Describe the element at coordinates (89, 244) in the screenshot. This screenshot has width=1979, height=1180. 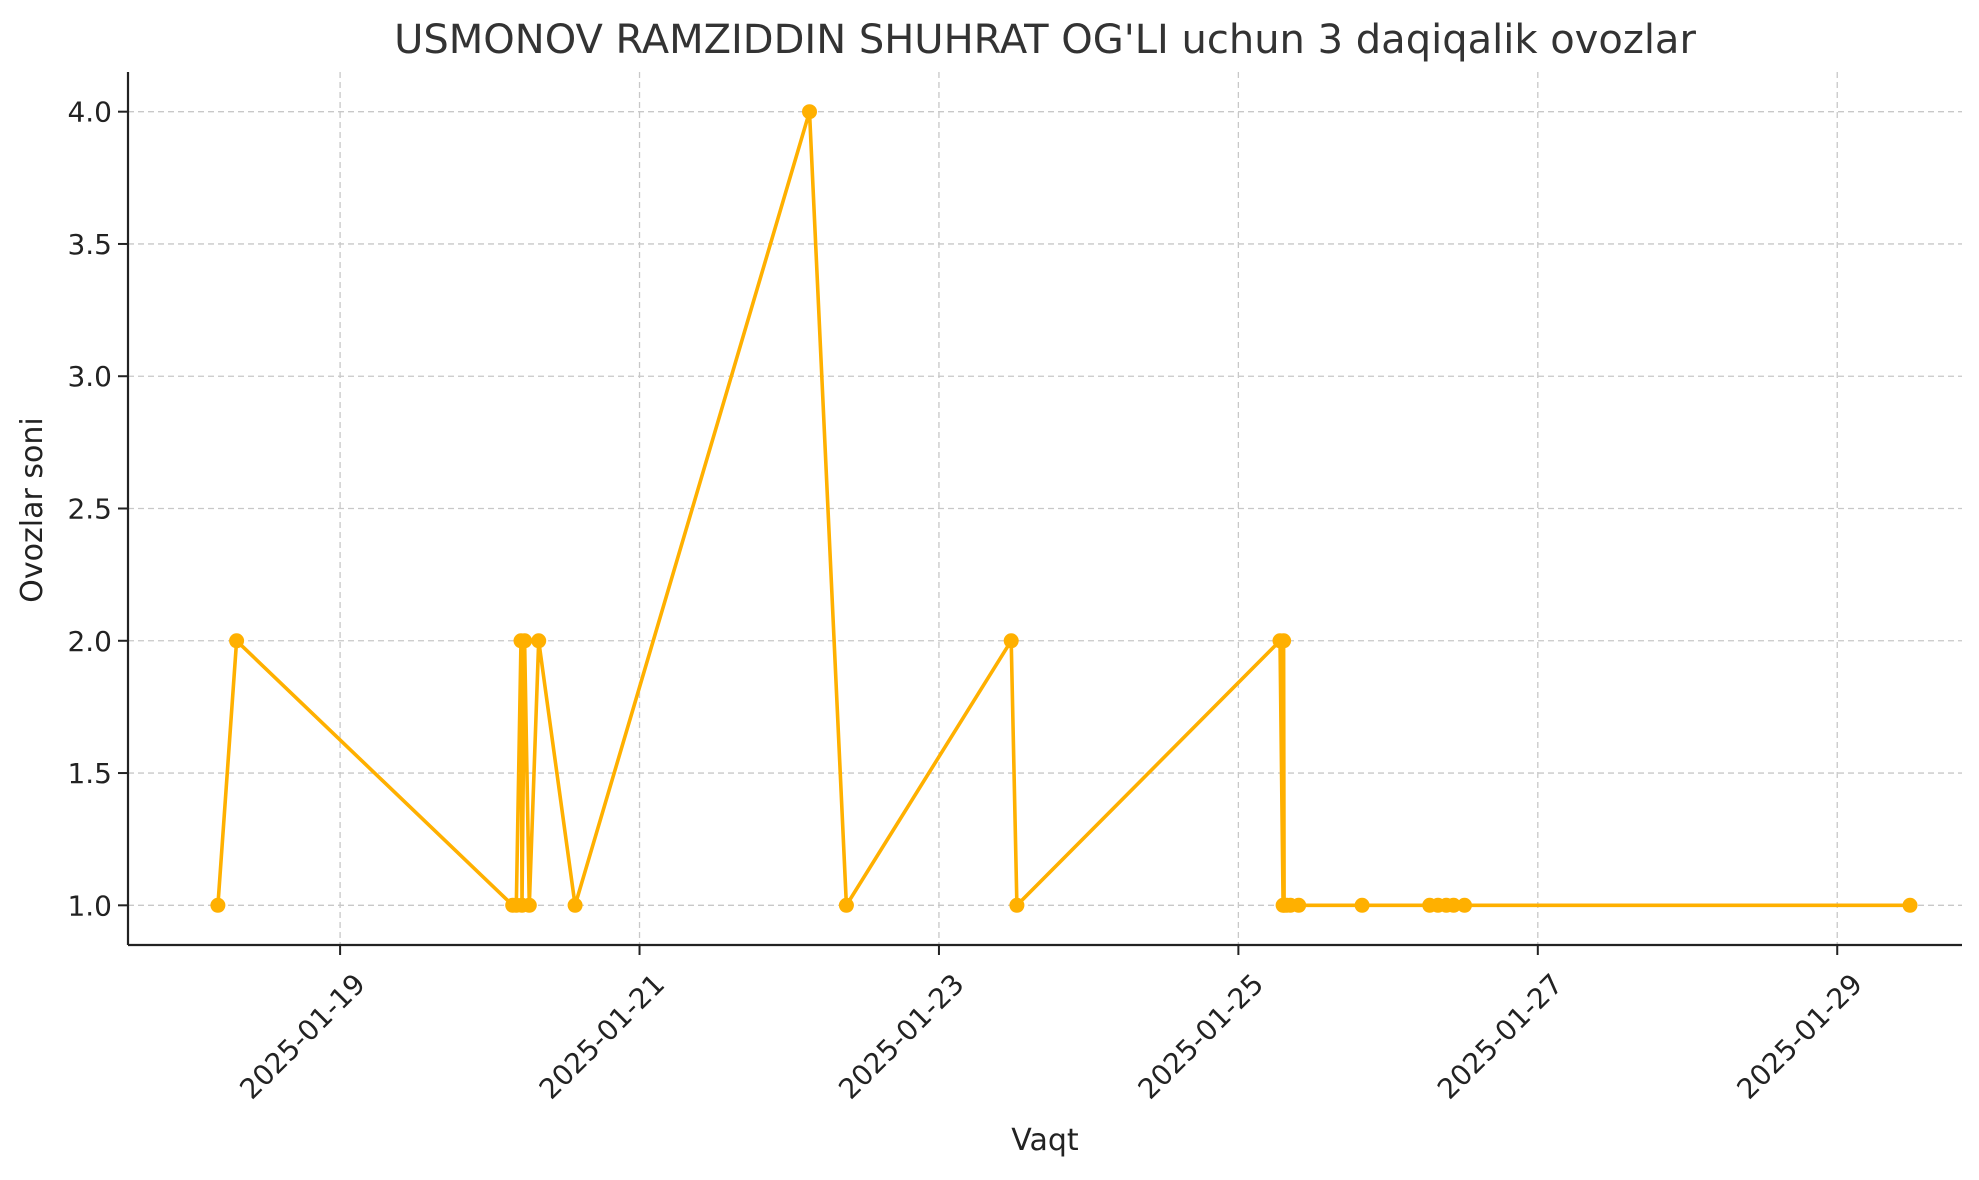
I see `y-tick-label: 3.5` at that location.